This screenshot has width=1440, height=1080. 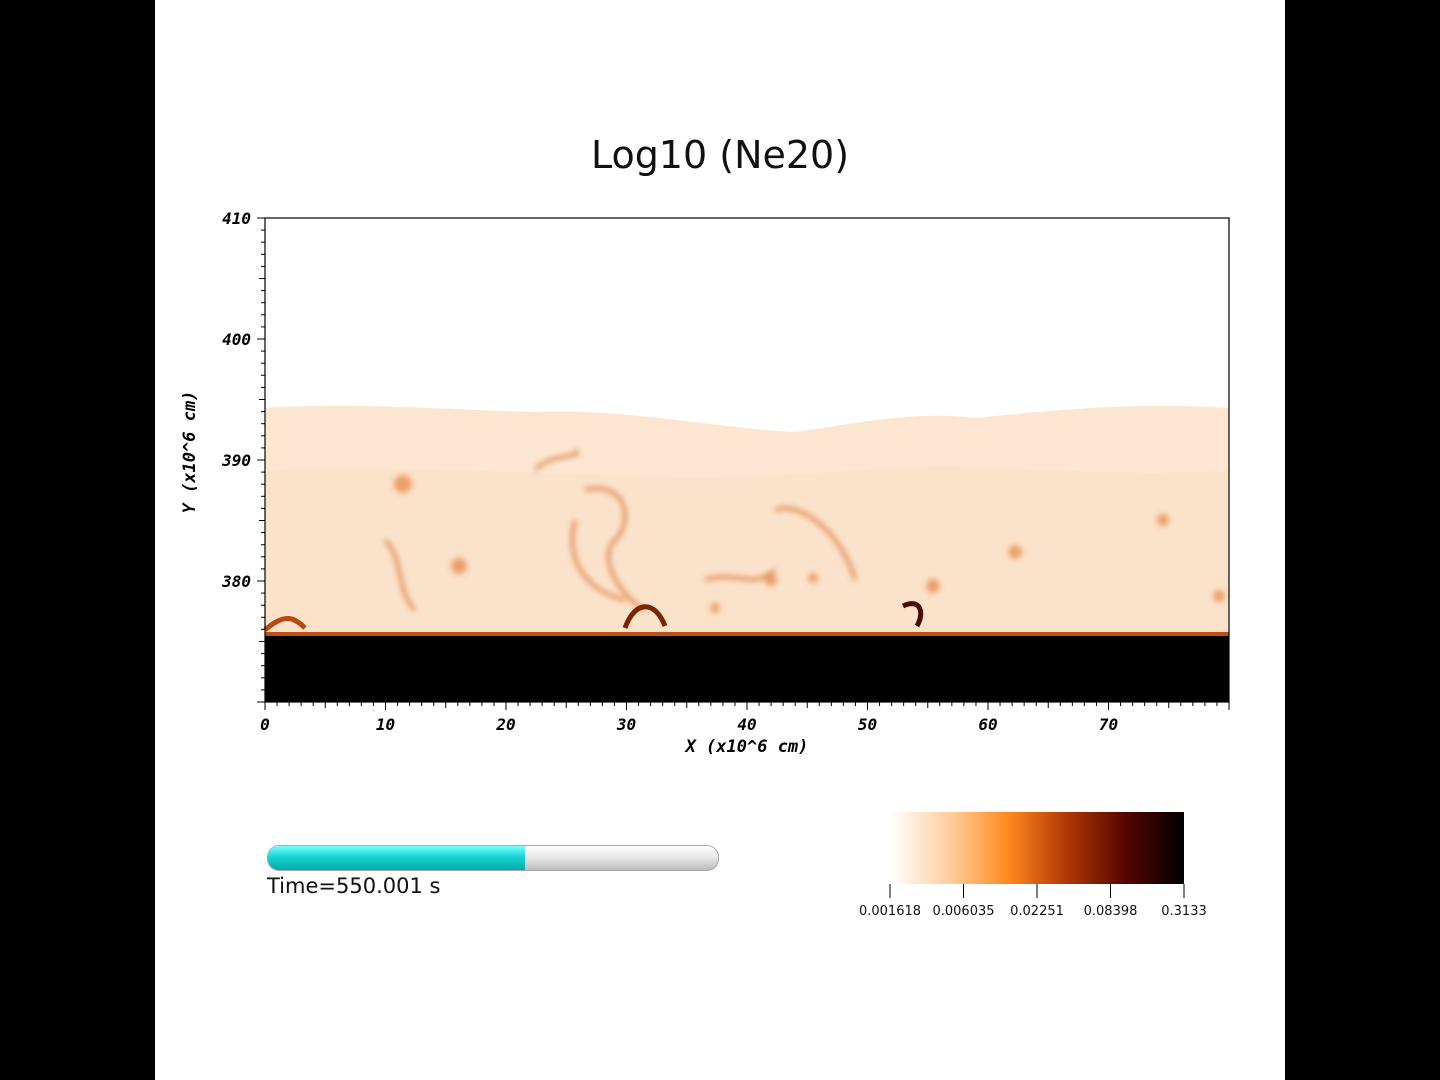 What do you see at coordinates (265, 724) in the screenshot?
I see `x-tick-label: 0` at bounding box center [265, 724].